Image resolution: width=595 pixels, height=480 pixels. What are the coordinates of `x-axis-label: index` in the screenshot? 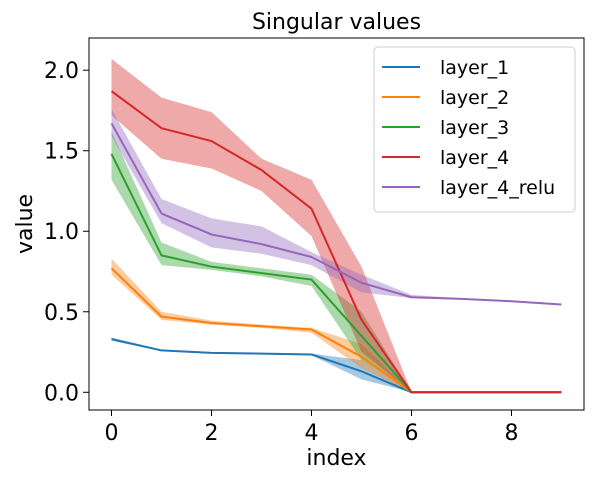 It's located at (336, 458).